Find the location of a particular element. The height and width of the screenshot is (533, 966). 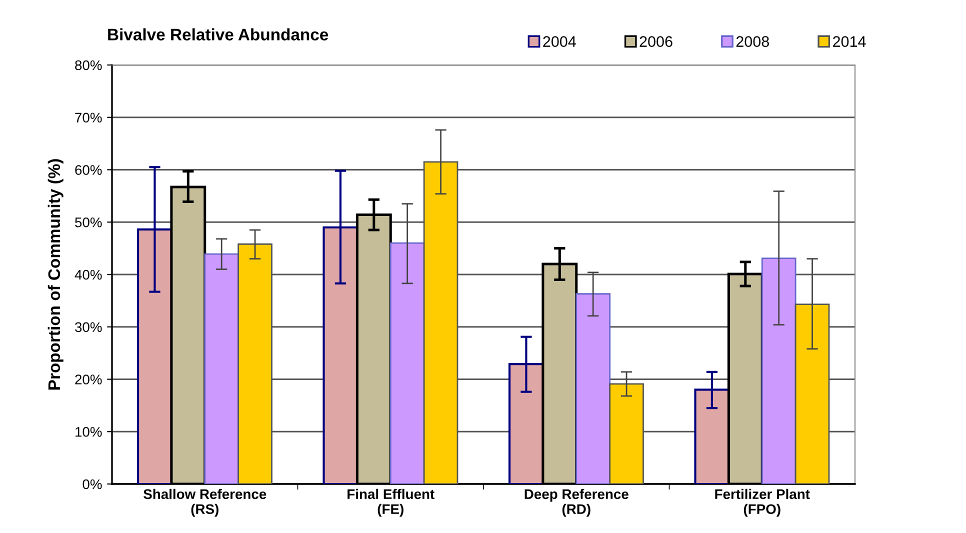

x-tick-label: Deep Reference (RD) is located at coordinates (576, 502).